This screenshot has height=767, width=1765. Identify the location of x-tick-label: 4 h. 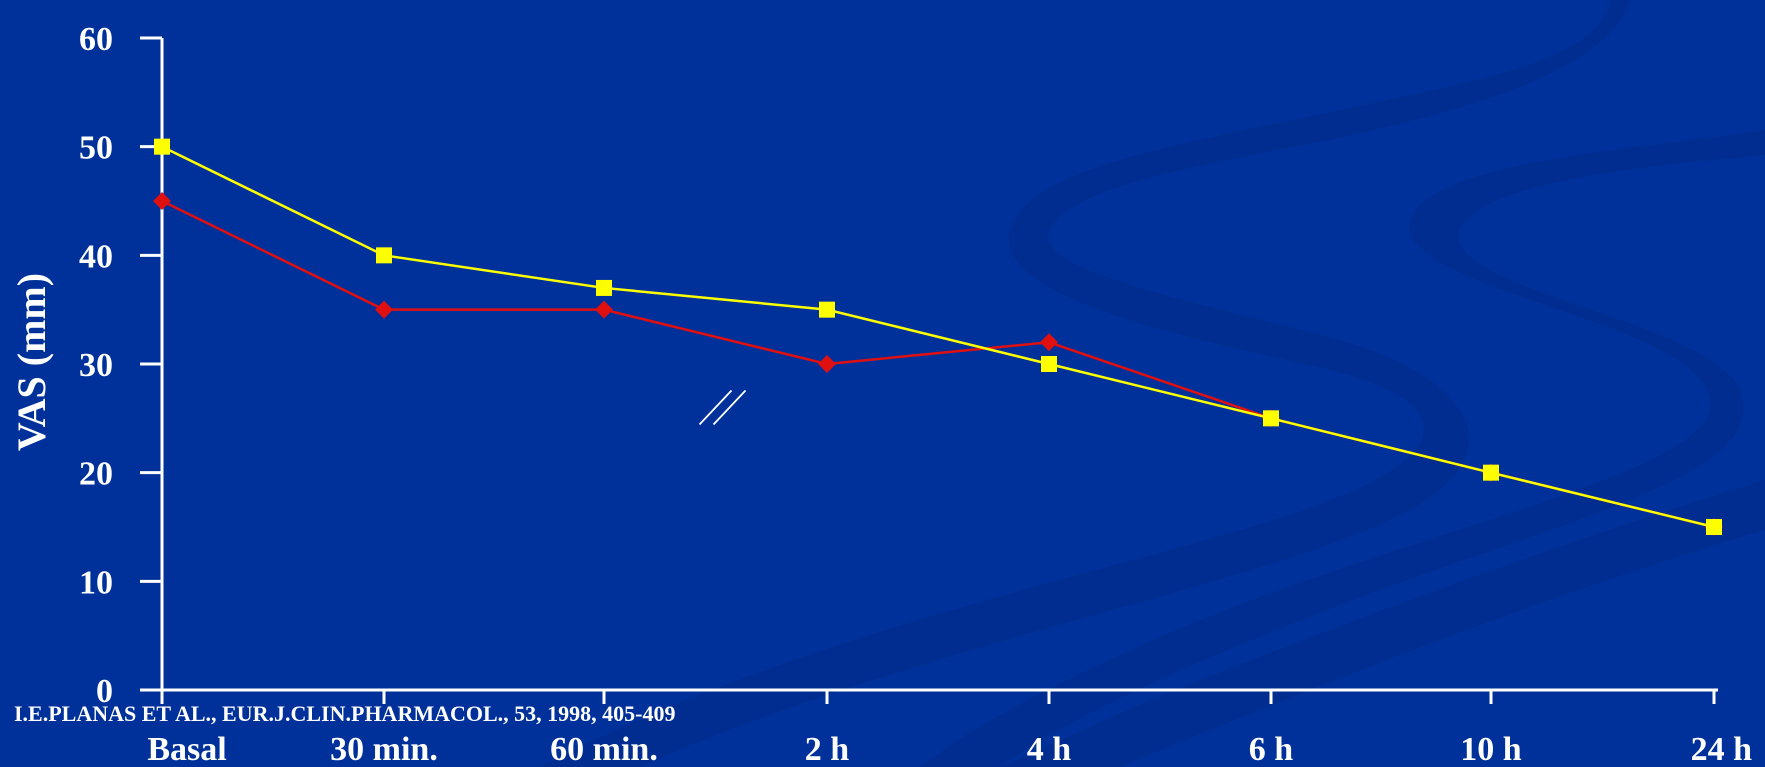
(1049, 749).